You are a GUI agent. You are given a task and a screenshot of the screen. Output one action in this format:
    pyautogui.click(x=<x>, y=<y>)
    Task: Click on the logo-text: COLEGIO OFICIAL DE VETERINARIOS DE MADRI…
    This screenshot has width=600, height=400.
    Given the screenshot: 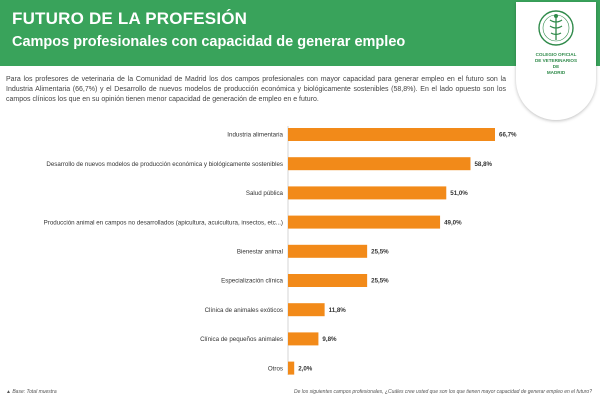 What is the action you would take?
    pyautogui.click(x=556, y=63)
    